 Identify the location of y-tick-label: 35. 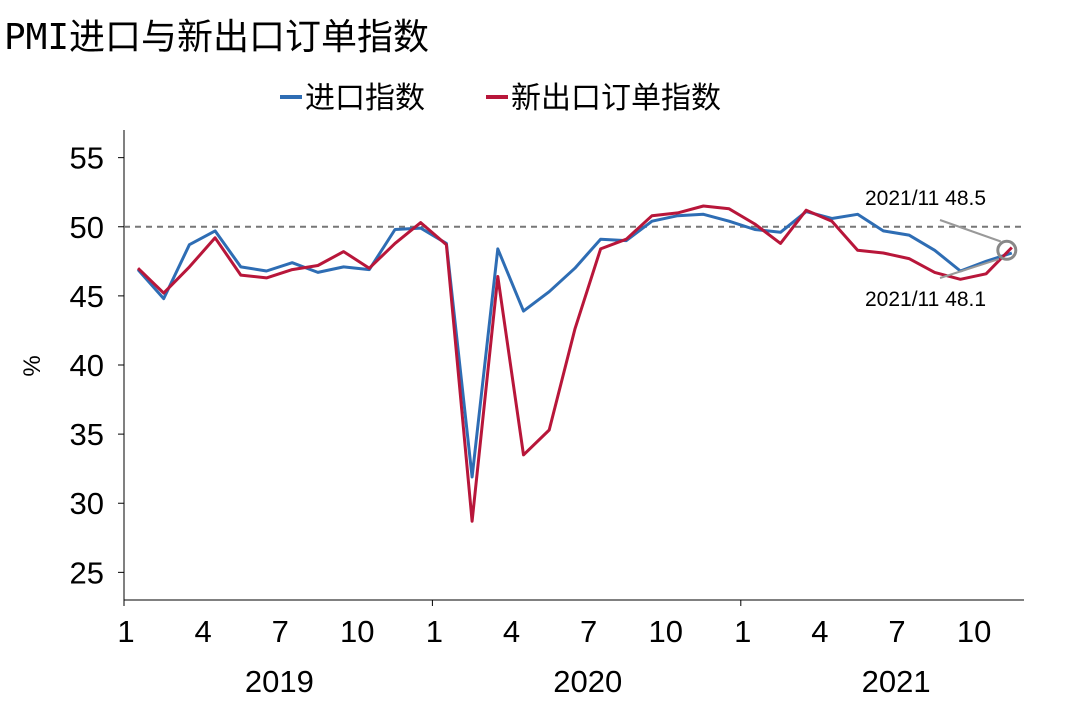
(87, 434).